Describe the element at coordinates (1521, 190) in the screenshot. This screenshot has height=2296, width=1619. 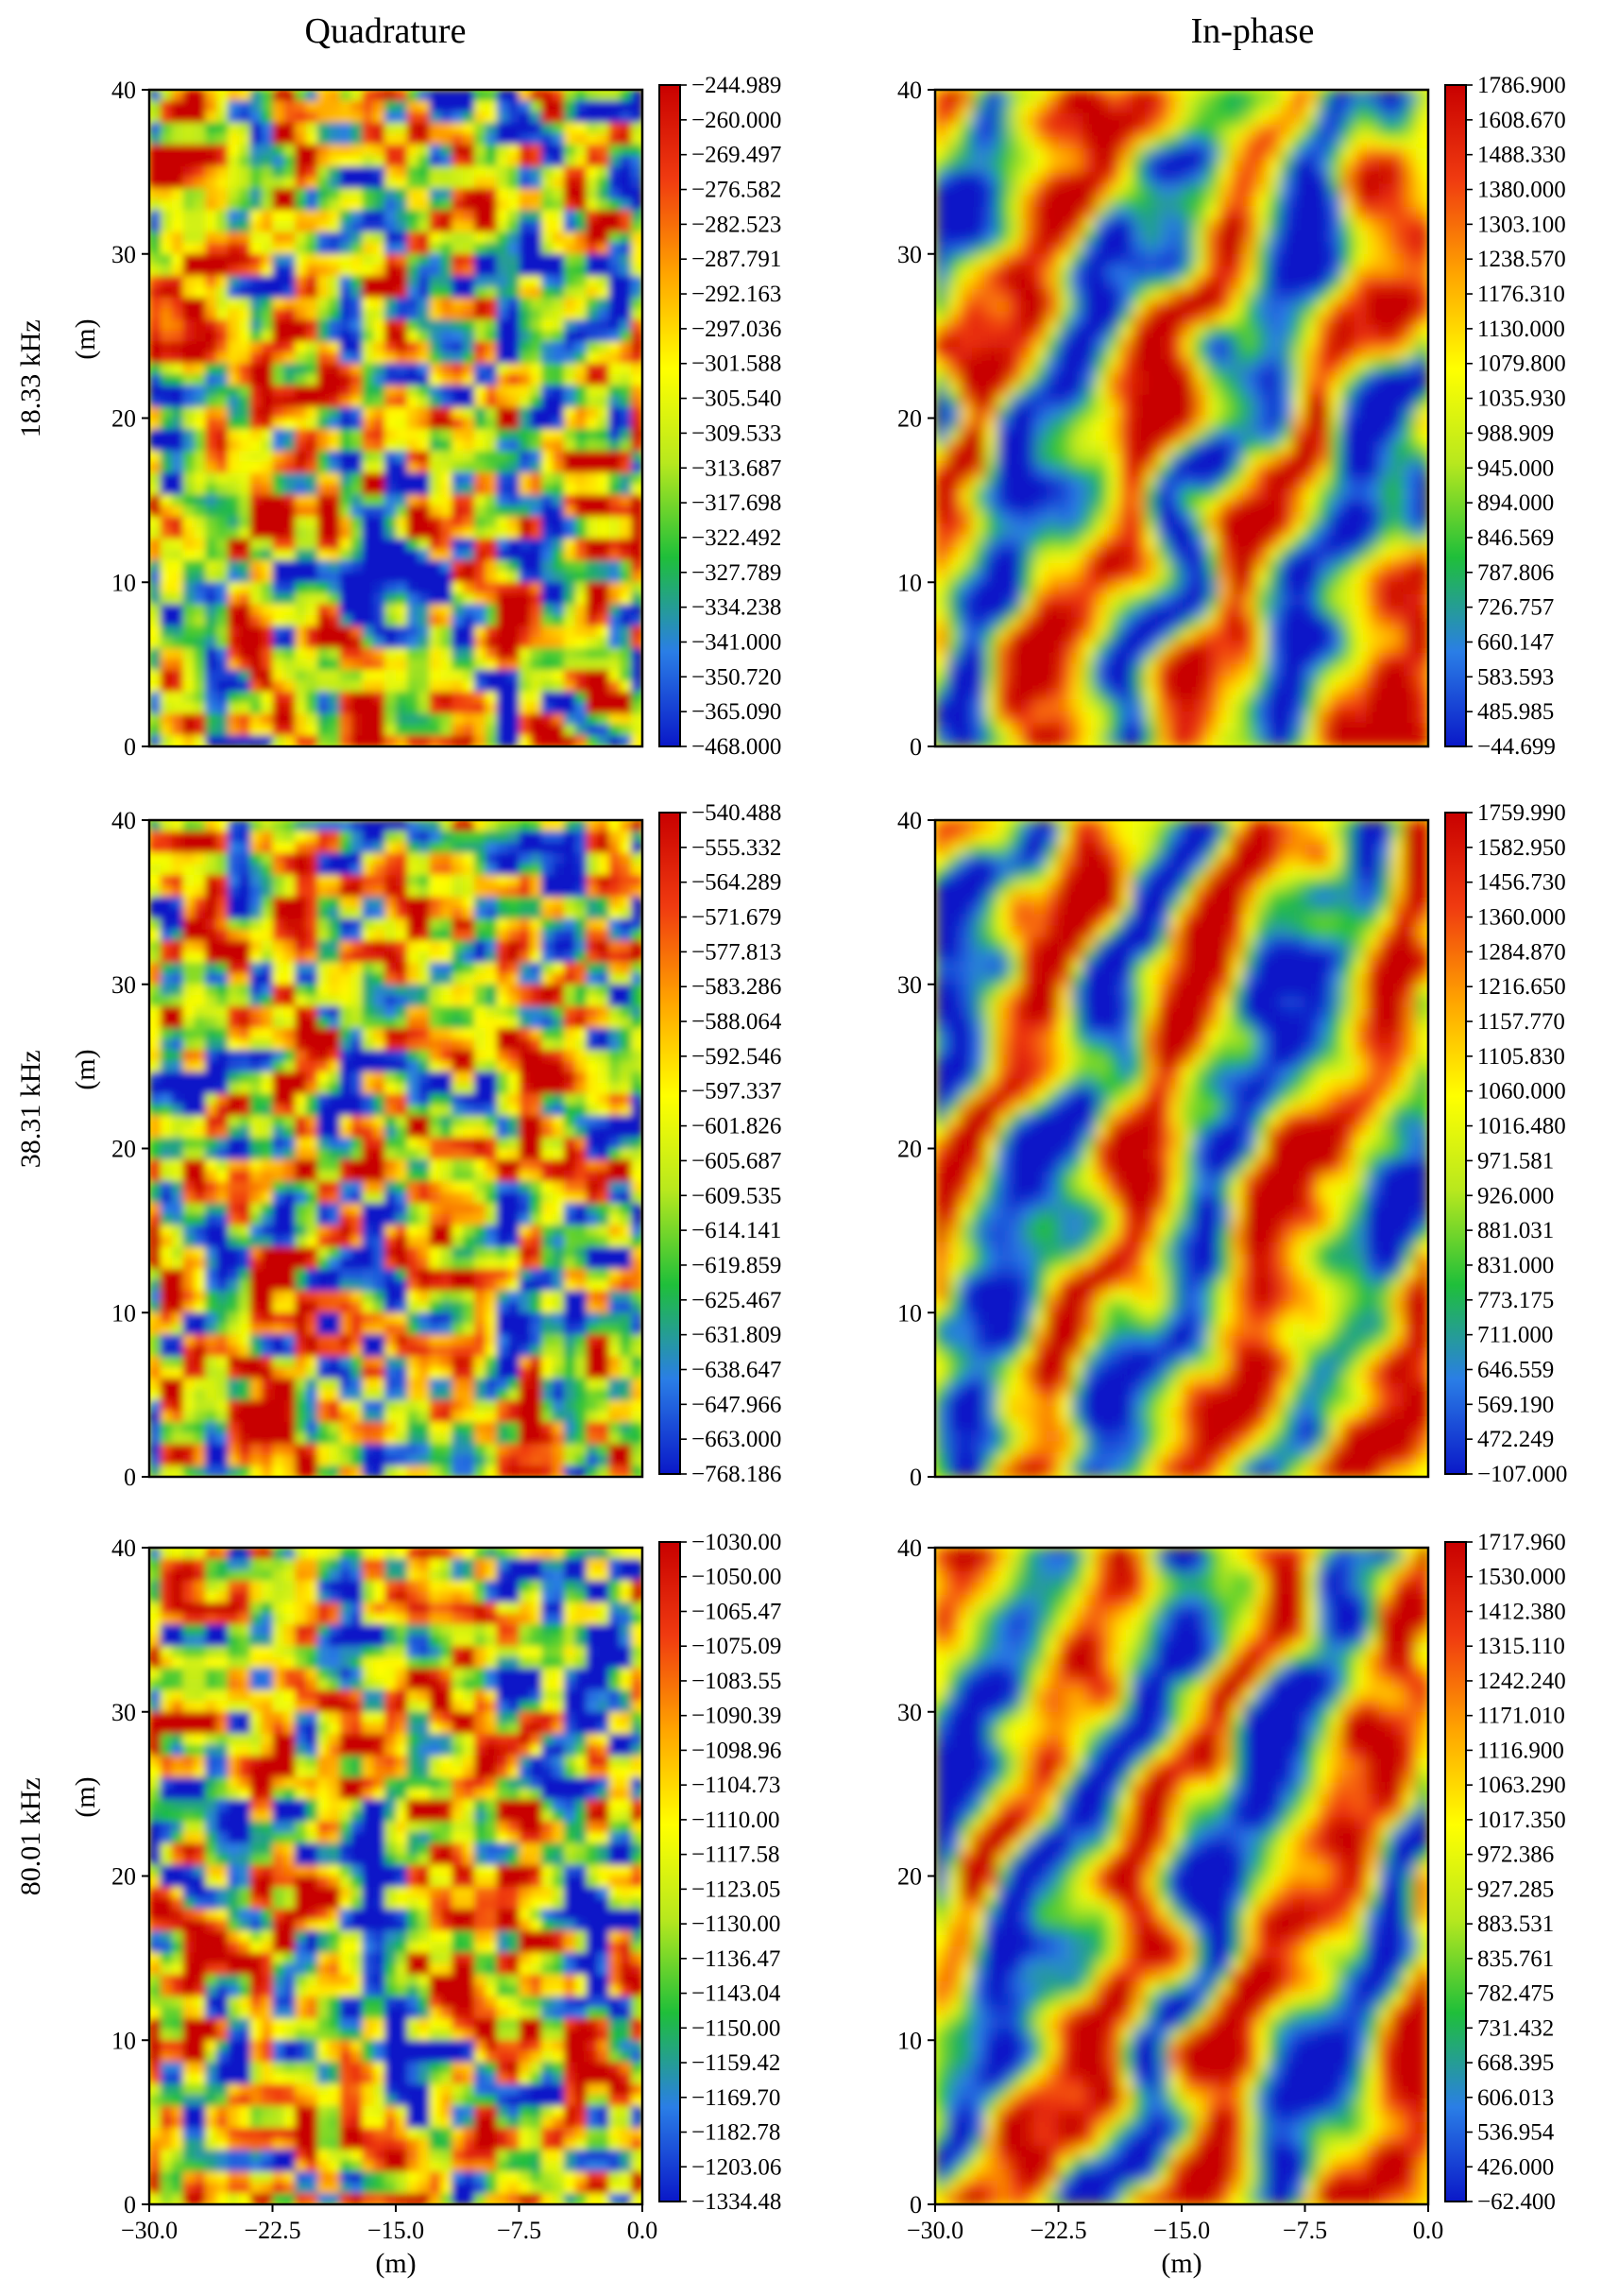
I see `colorbar-tick-label: 1380.000` at that location.